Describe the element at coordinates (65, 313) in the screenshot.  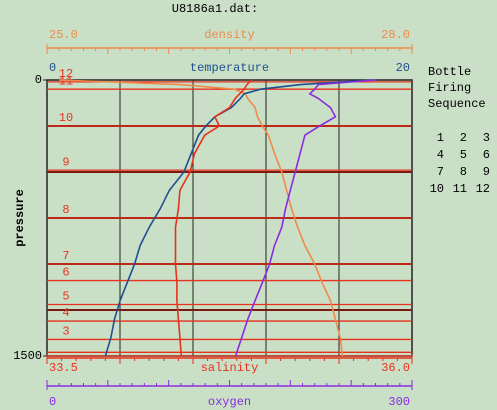
I see `bottle-label: 4` at that location.